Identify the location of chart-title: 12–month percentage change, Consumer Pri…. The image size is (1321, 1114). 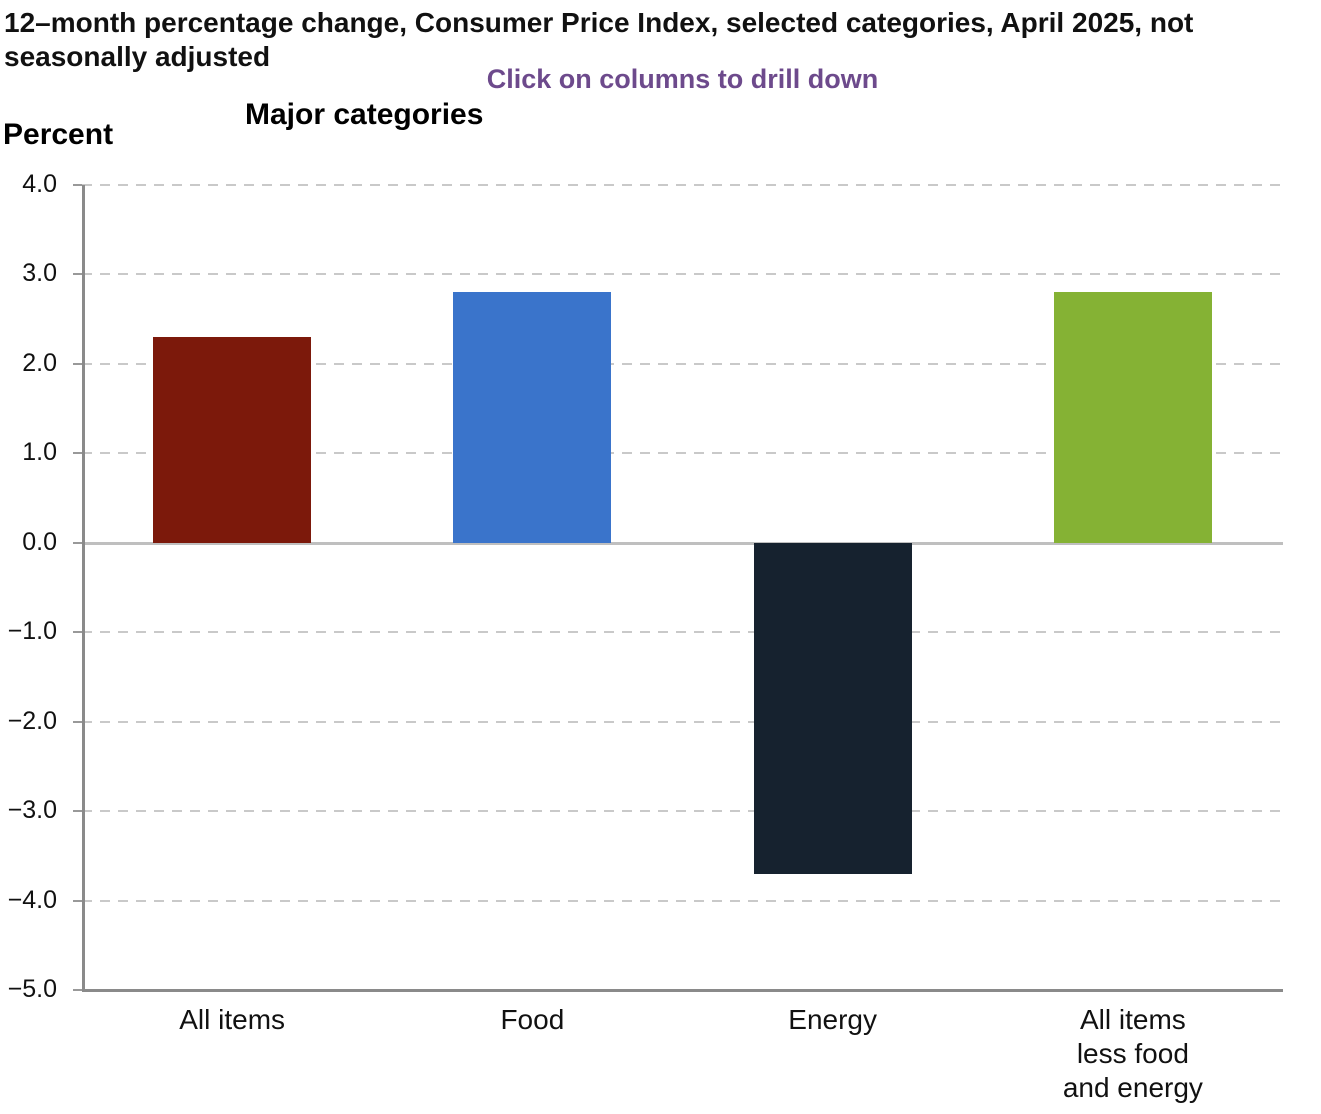
(599, 39).